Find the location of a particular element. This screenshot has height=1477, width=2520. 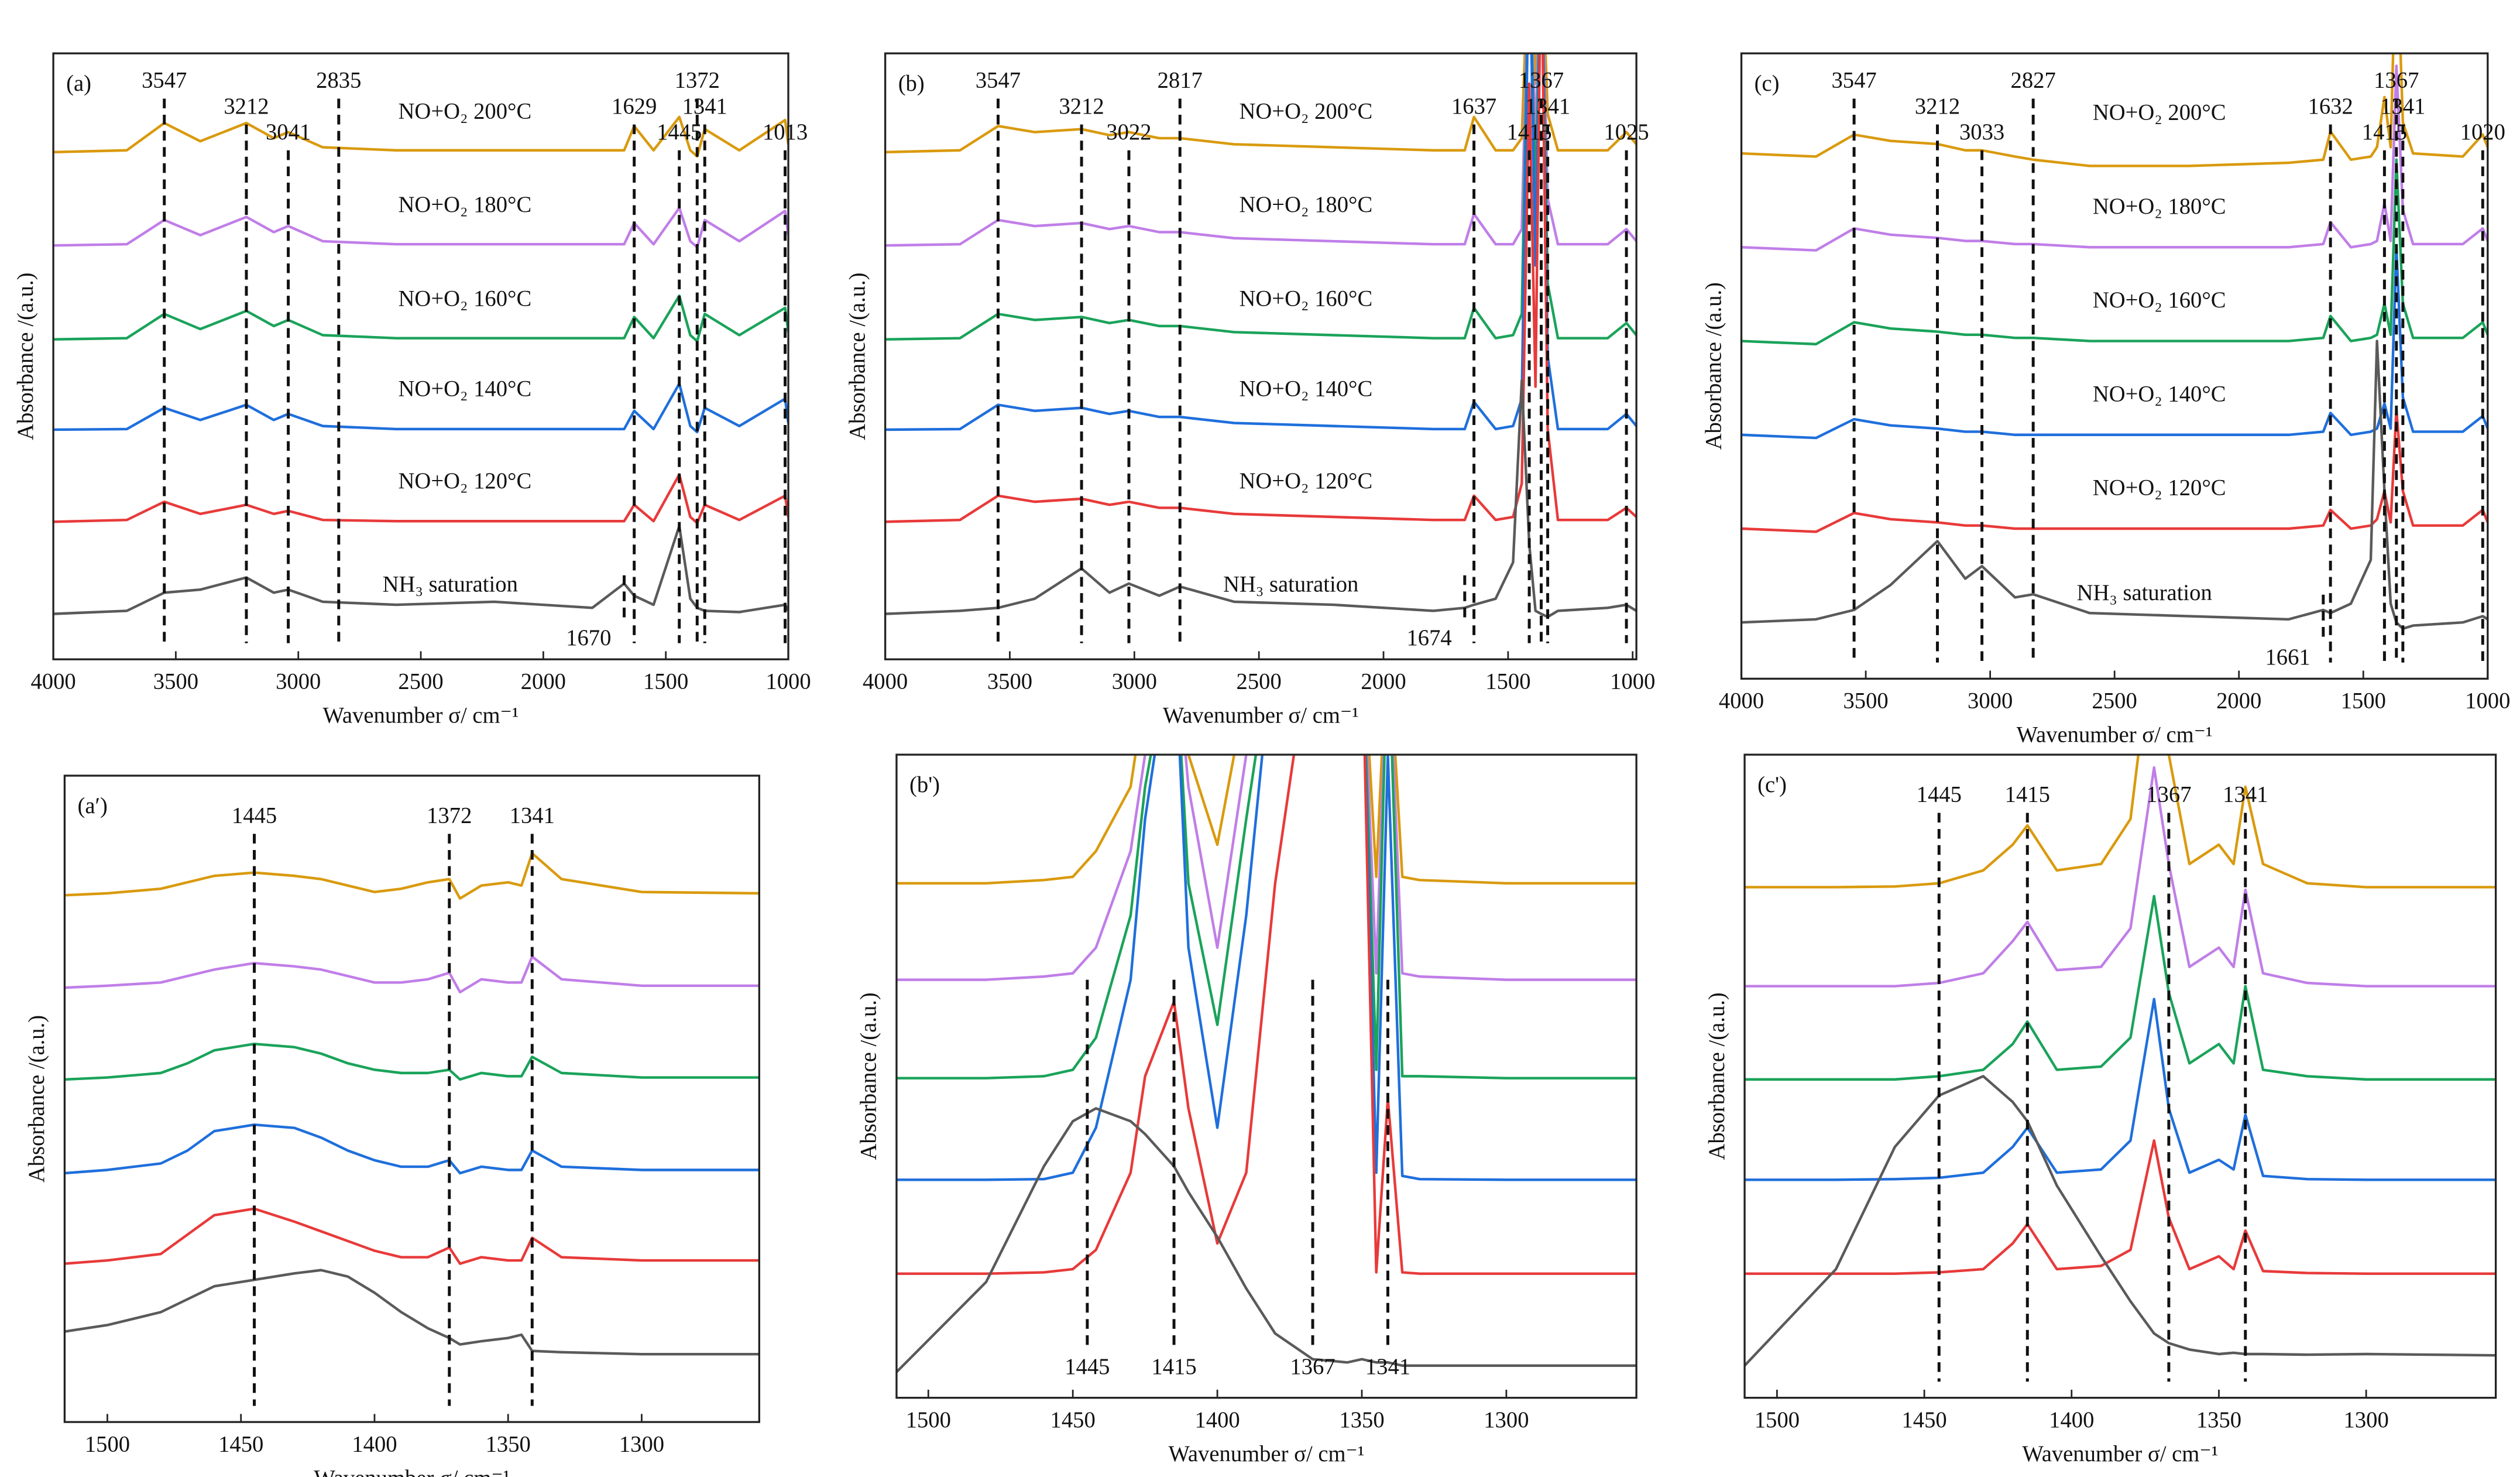

panel-label: (c) is located at coordinates (1767, 83).